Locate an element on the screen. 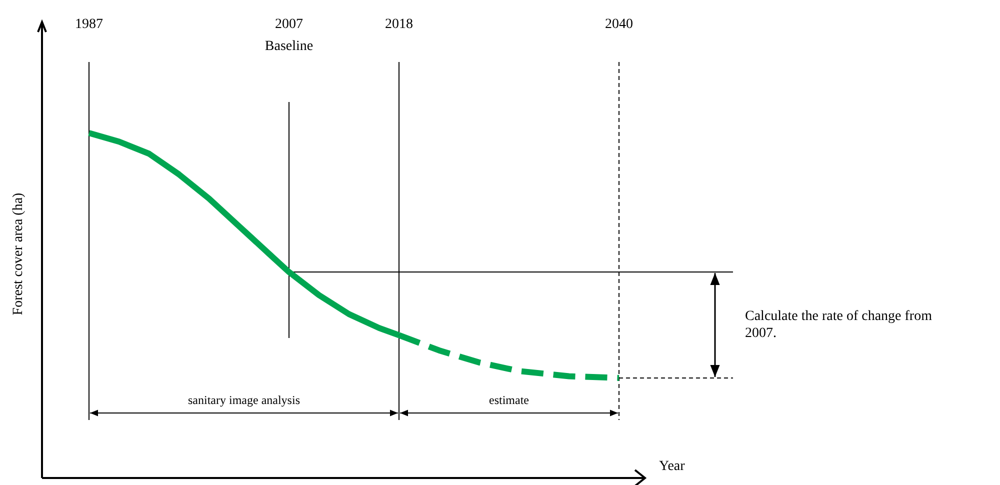  x-tick-label: 2018 is located at coordinates (399, 24).